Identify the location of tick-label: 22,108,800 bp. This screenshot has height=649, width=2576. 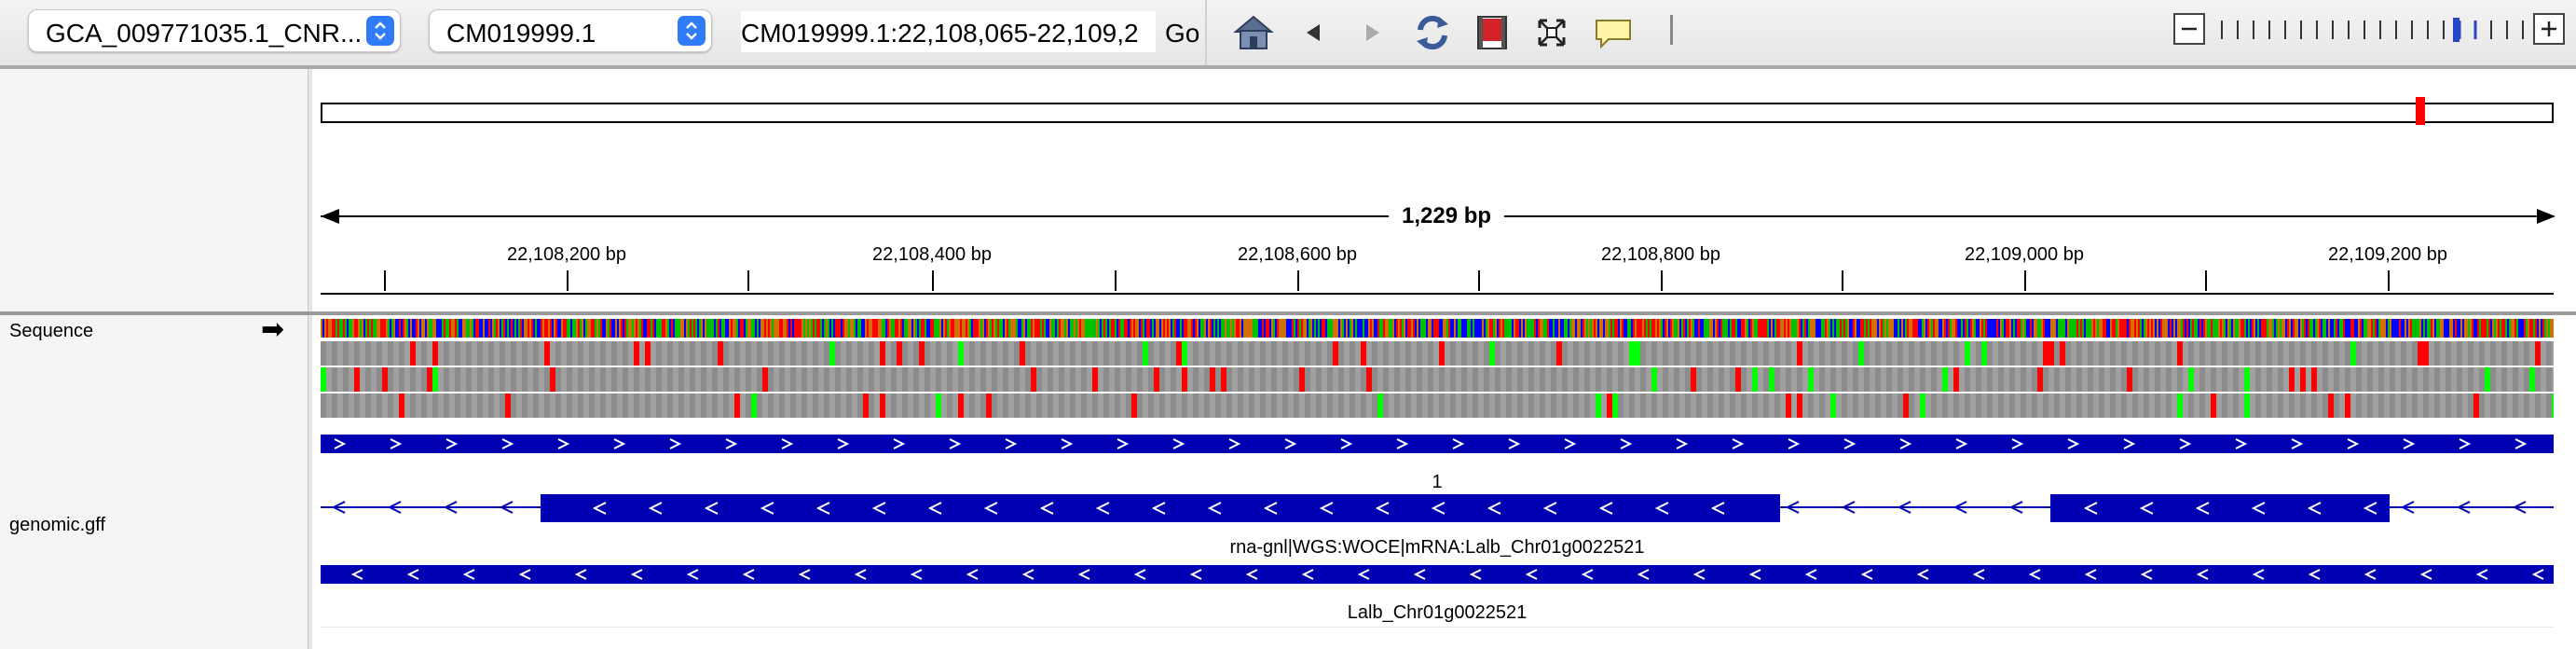
(1660, 254).